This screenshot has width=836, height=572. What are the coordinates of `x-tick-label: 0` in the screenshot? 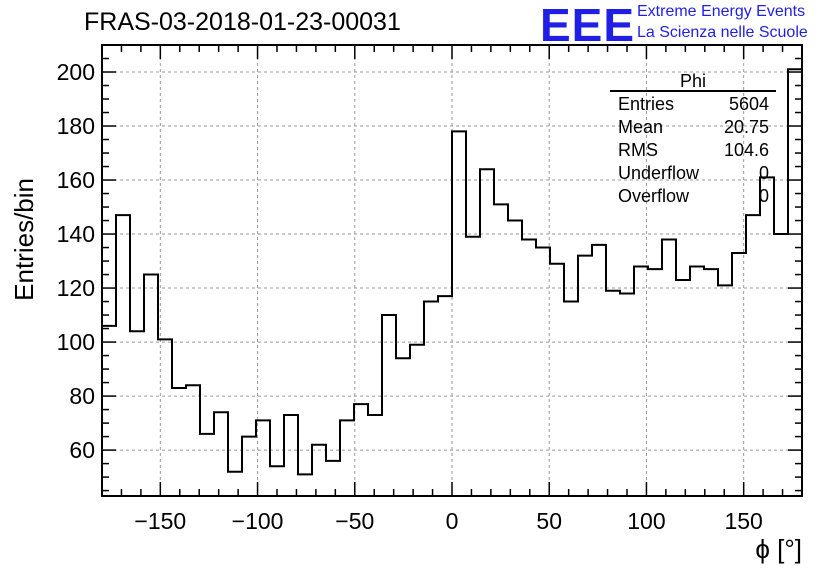 It's located at (452, 521).